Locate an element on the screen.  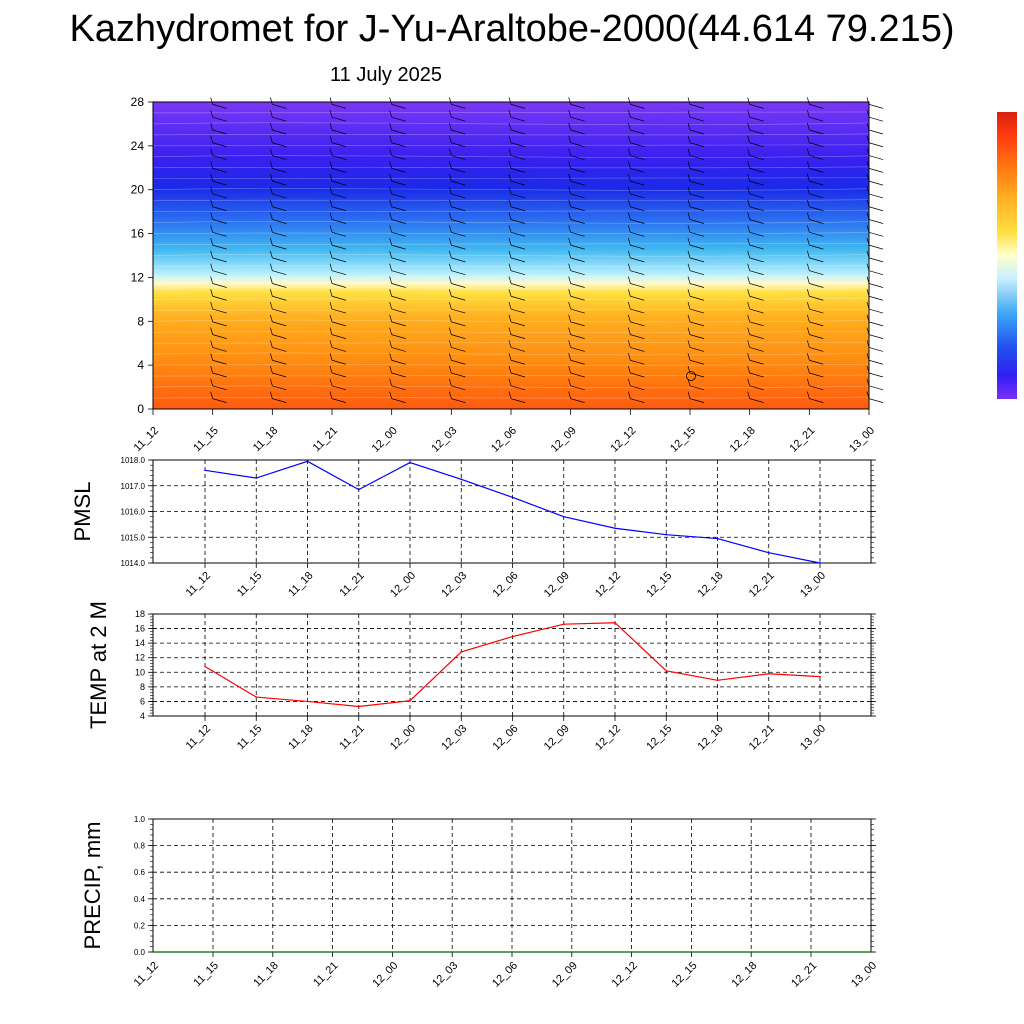
contour-line is located at coordinates (511, 331).